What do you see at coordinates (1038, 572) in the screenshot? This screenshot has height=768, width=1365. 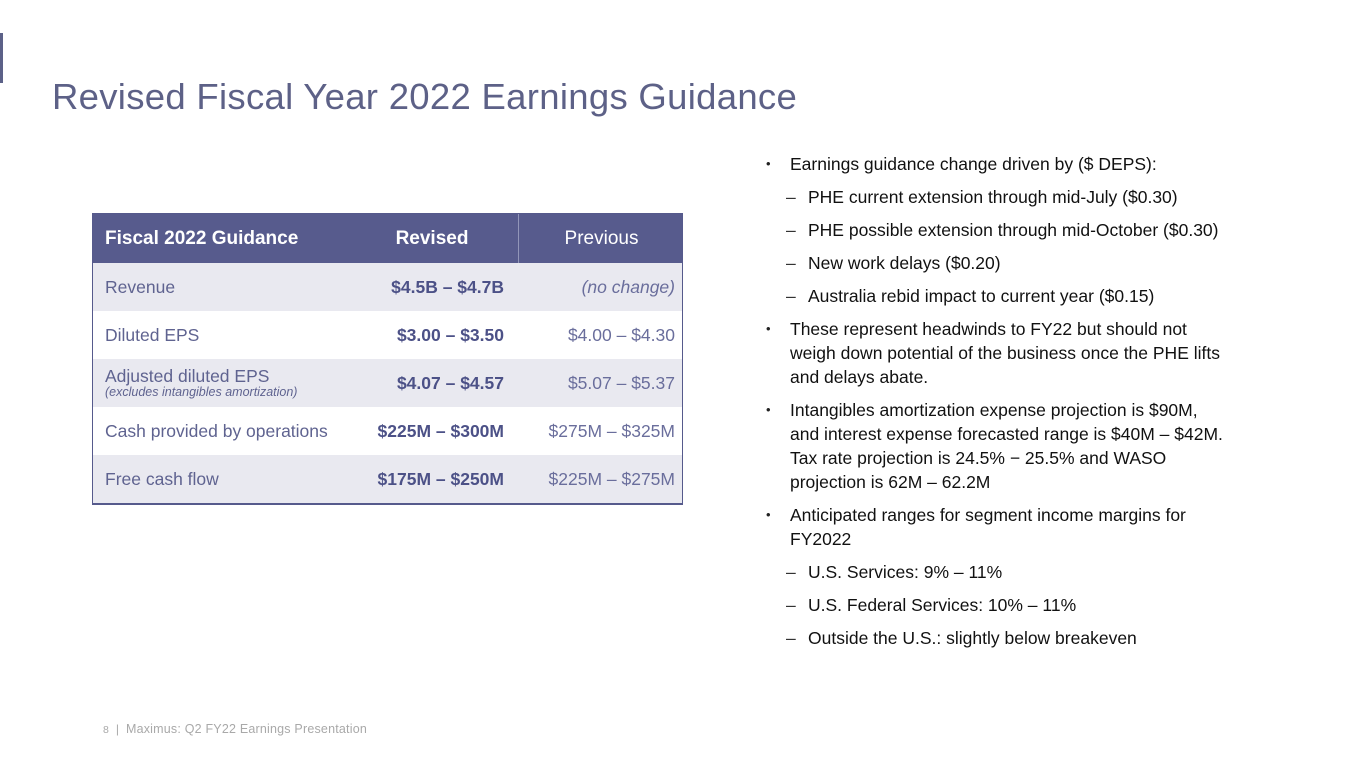 I see `sub-bullet-item: – U.S. Services: 9% – 11%` at bounding box center [1038, 572].